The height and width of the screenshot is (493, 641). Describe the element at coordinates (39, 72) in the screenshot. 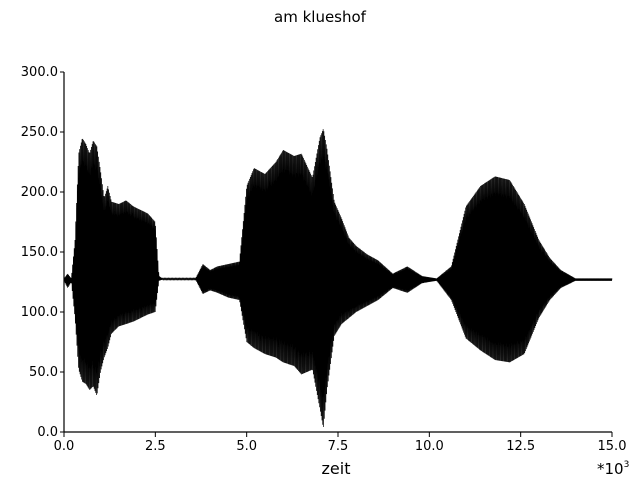

I see `y-tick-label: 300.0` at that location.